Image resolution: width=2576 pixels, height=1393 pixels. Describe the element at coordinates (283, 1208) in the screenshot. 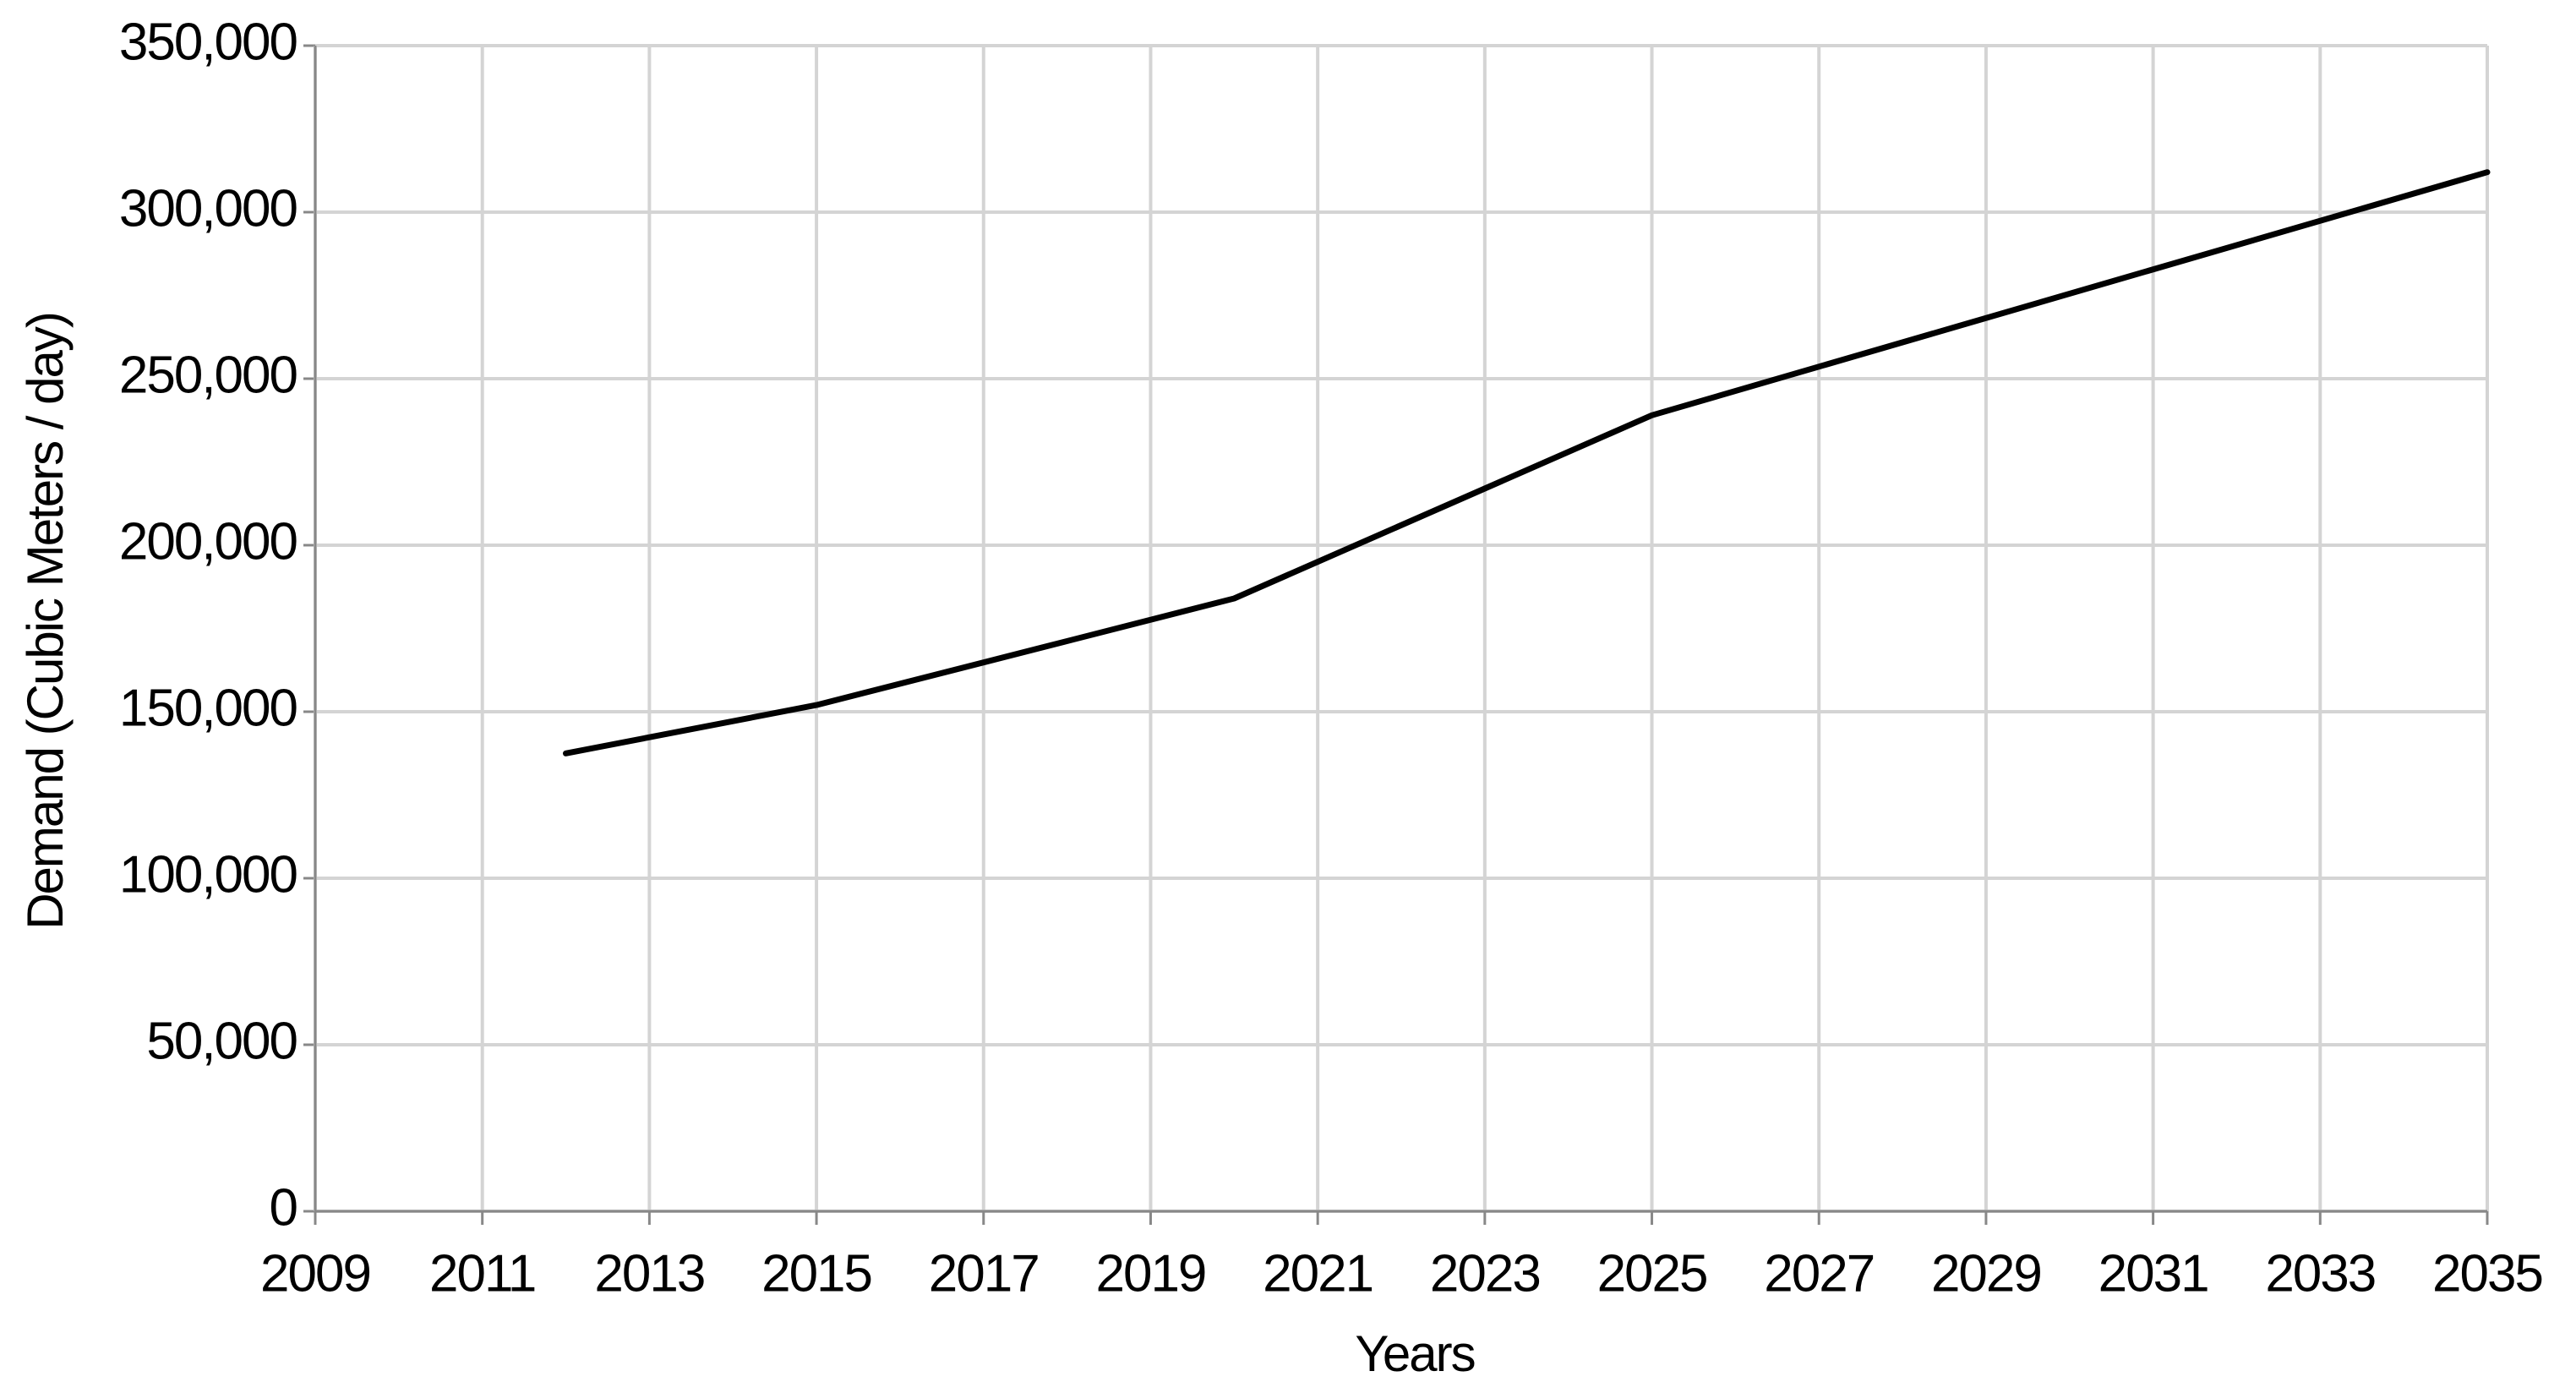

I see `y-tick-label: 0` at that location.